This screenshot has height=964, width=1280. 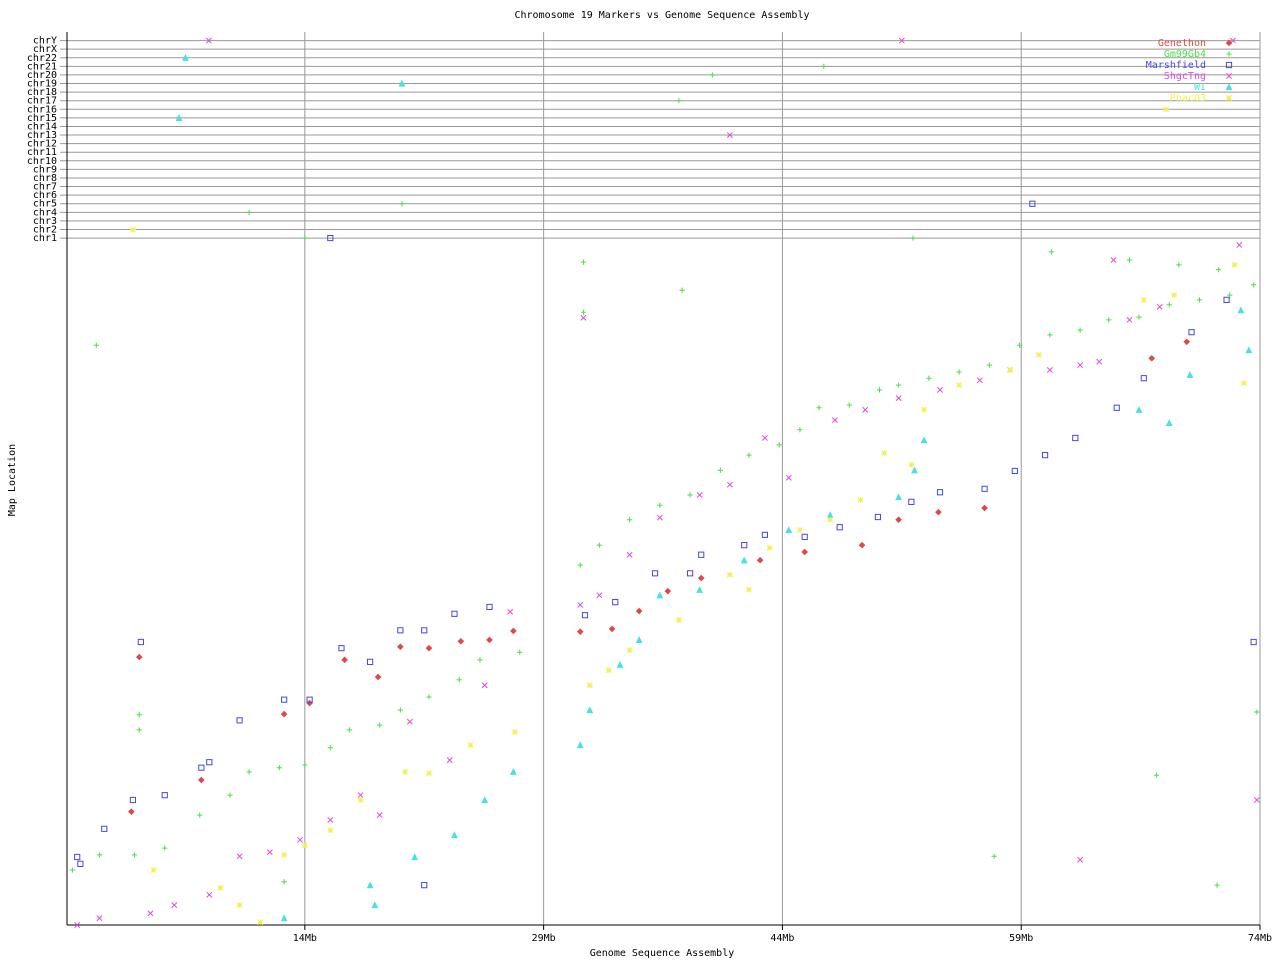 I want to click on x-tick-label: 14Mb, so click(x=305, y=938).